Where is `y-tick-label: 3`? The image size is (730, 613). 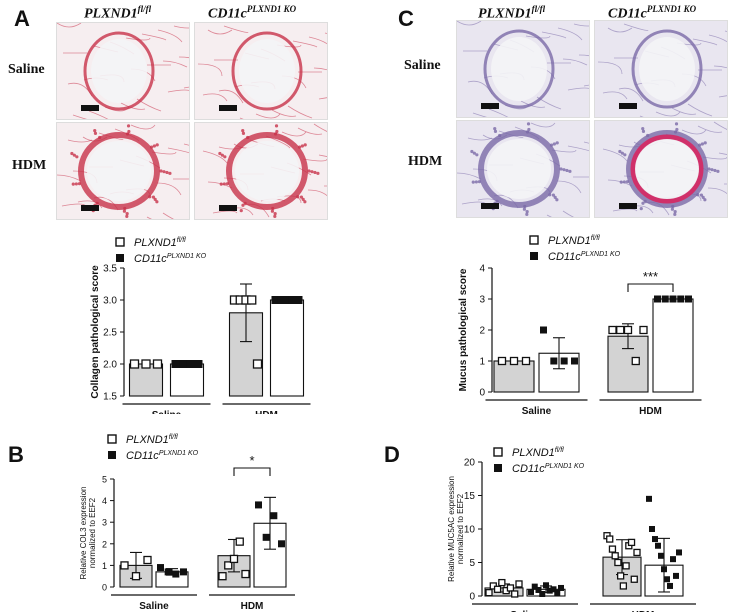
y-tick-label: 3 is located at coordinates (482, 300).